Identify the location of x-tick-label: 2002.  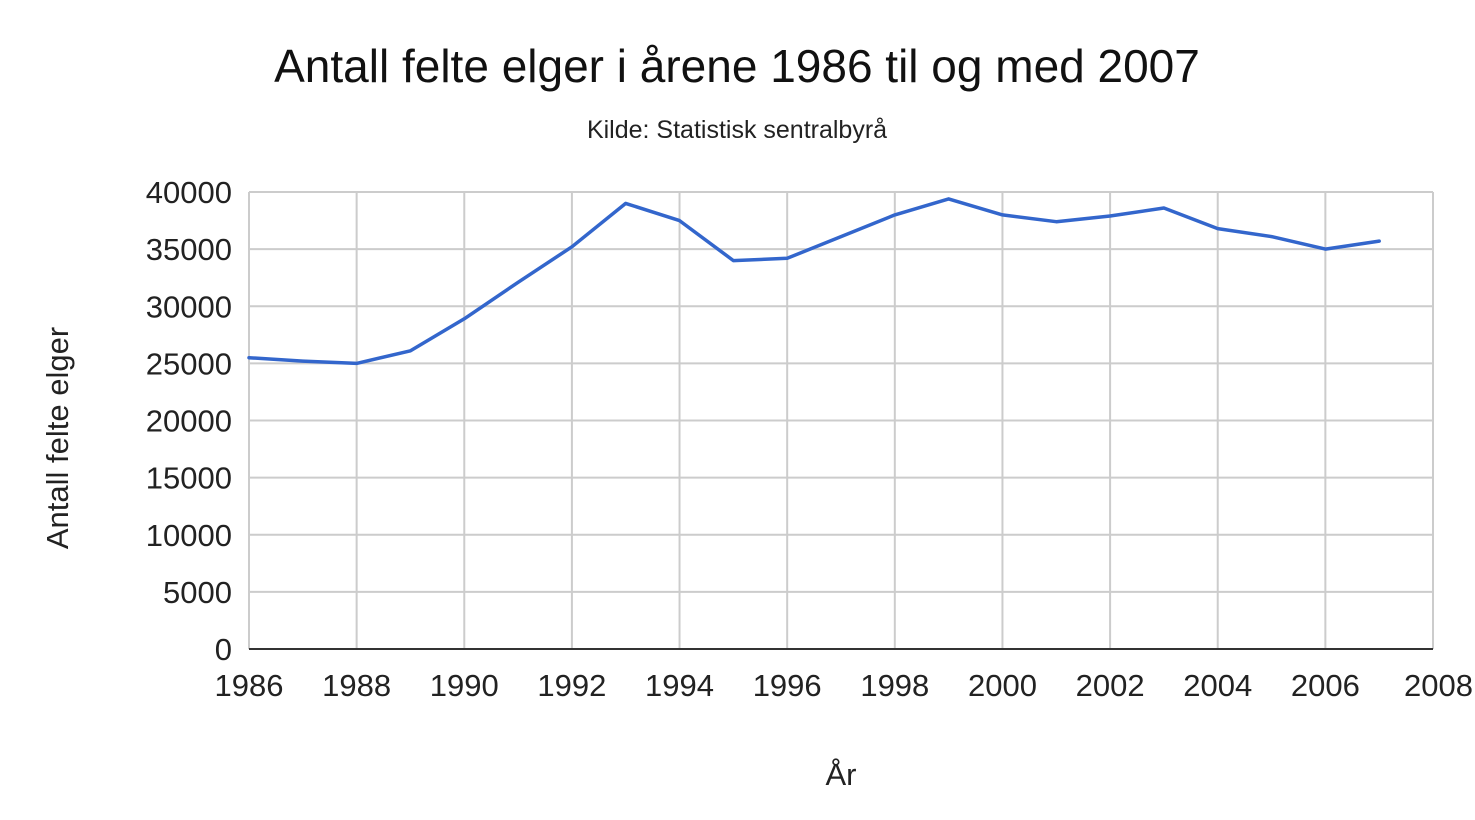
(1110, 685).